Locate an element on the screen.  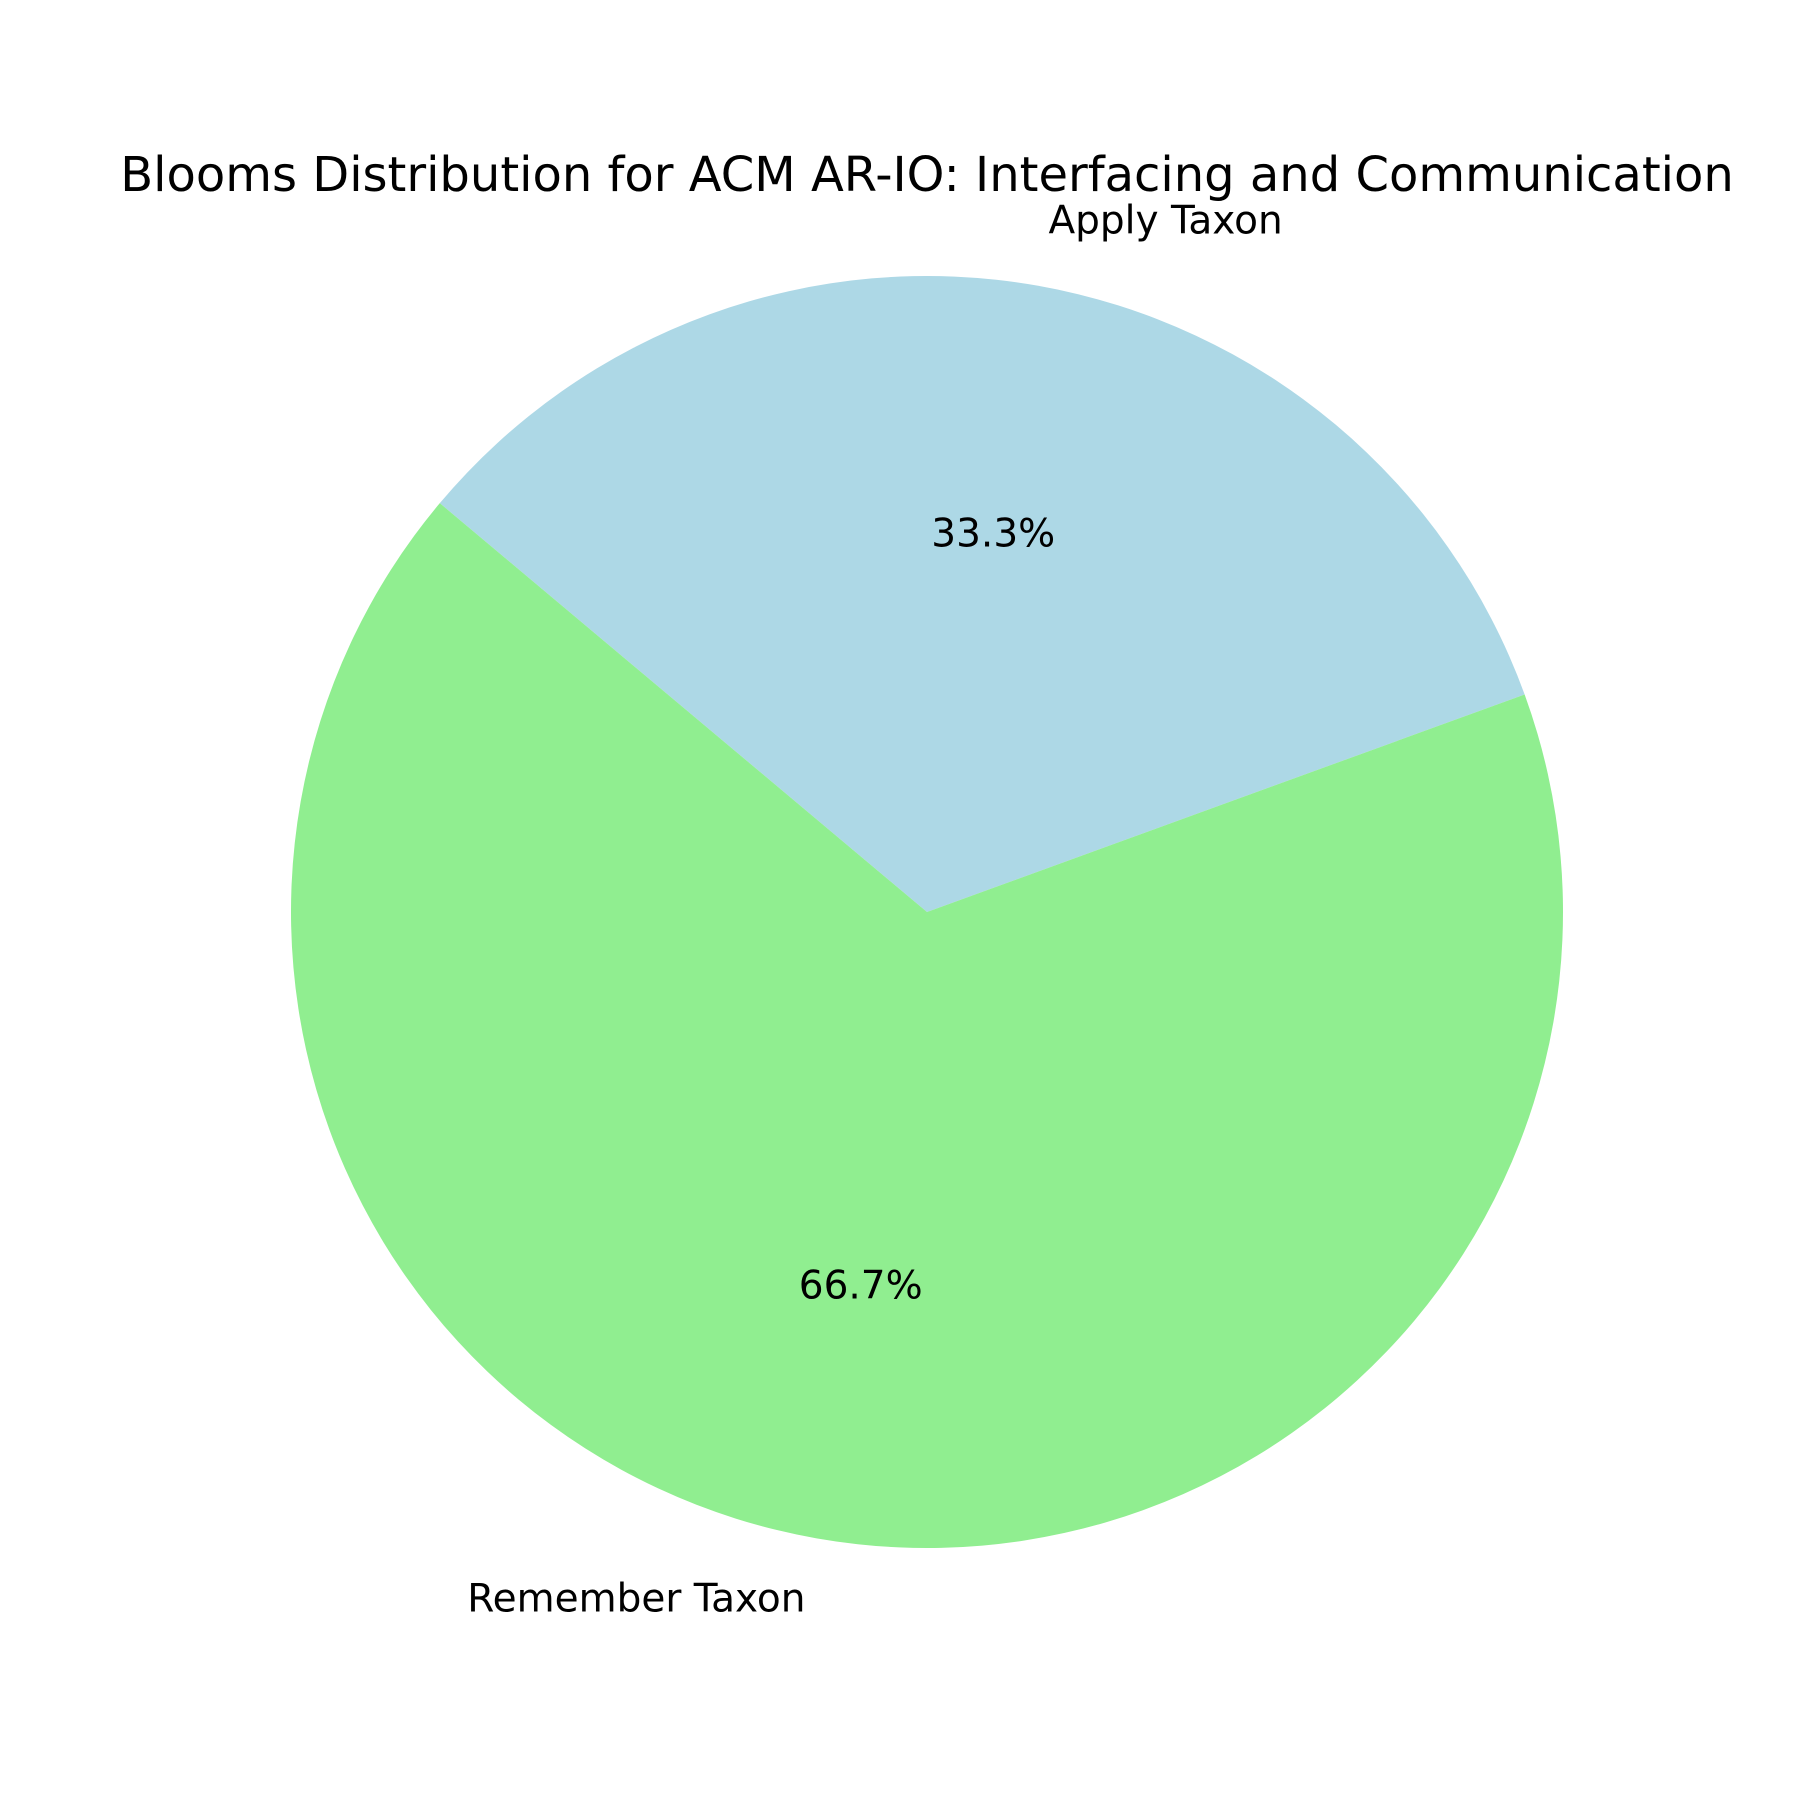
slice-label: Remember Taxon is located at coordinates (636, 1598).